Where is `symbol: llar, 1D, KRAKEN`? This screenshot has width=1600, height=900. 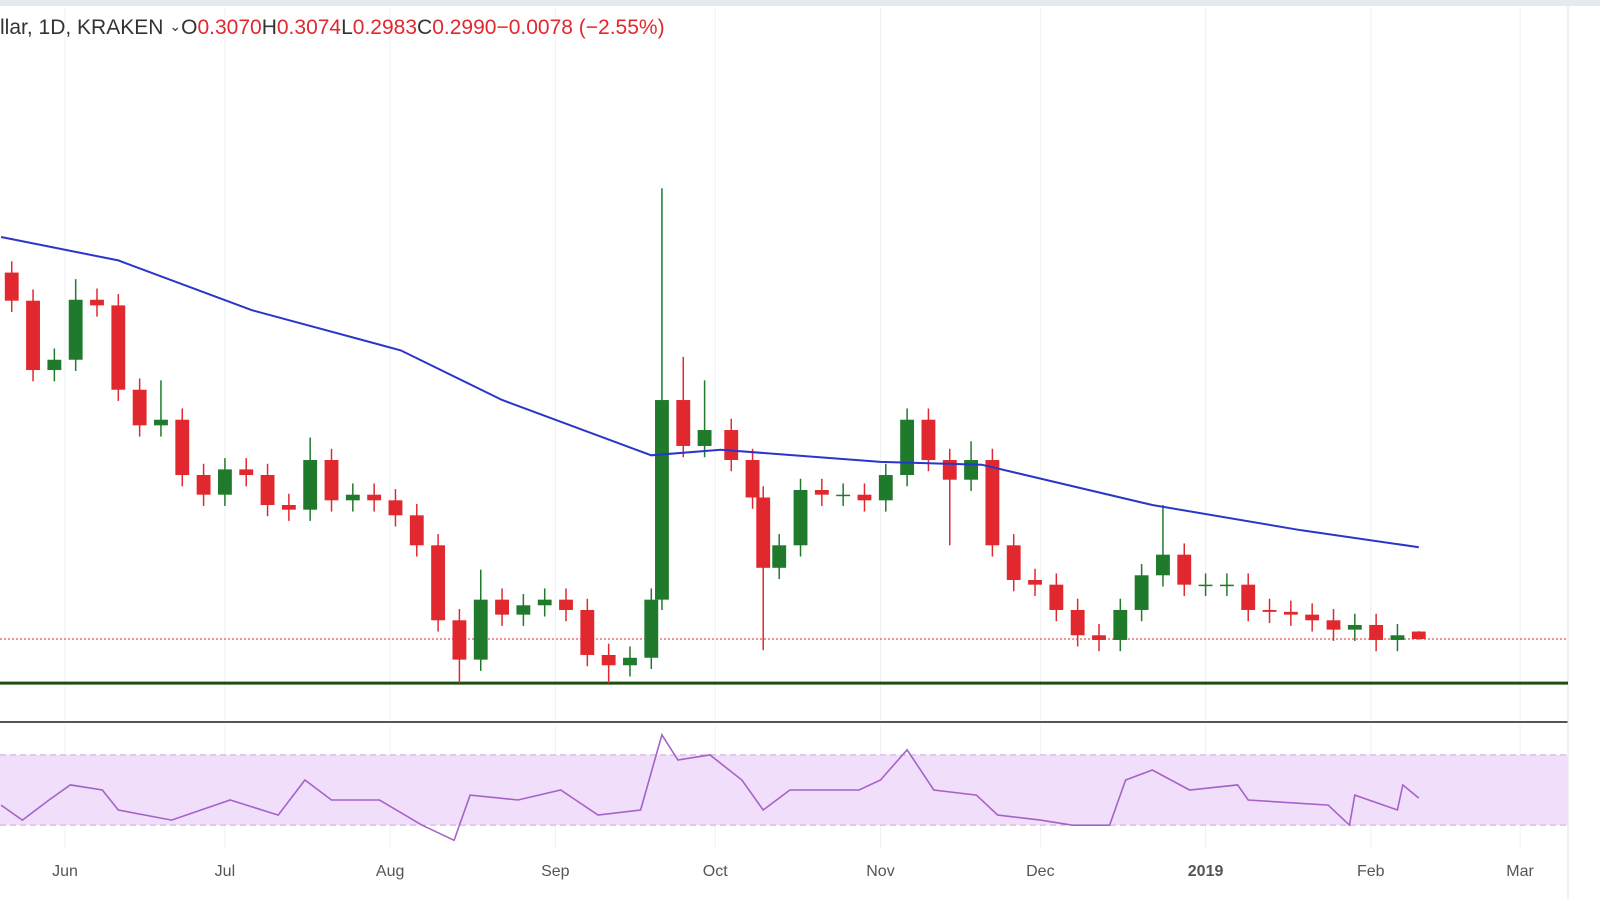 symbol: llar, 1D, KRAKEN is located at coordinates (82, 27).